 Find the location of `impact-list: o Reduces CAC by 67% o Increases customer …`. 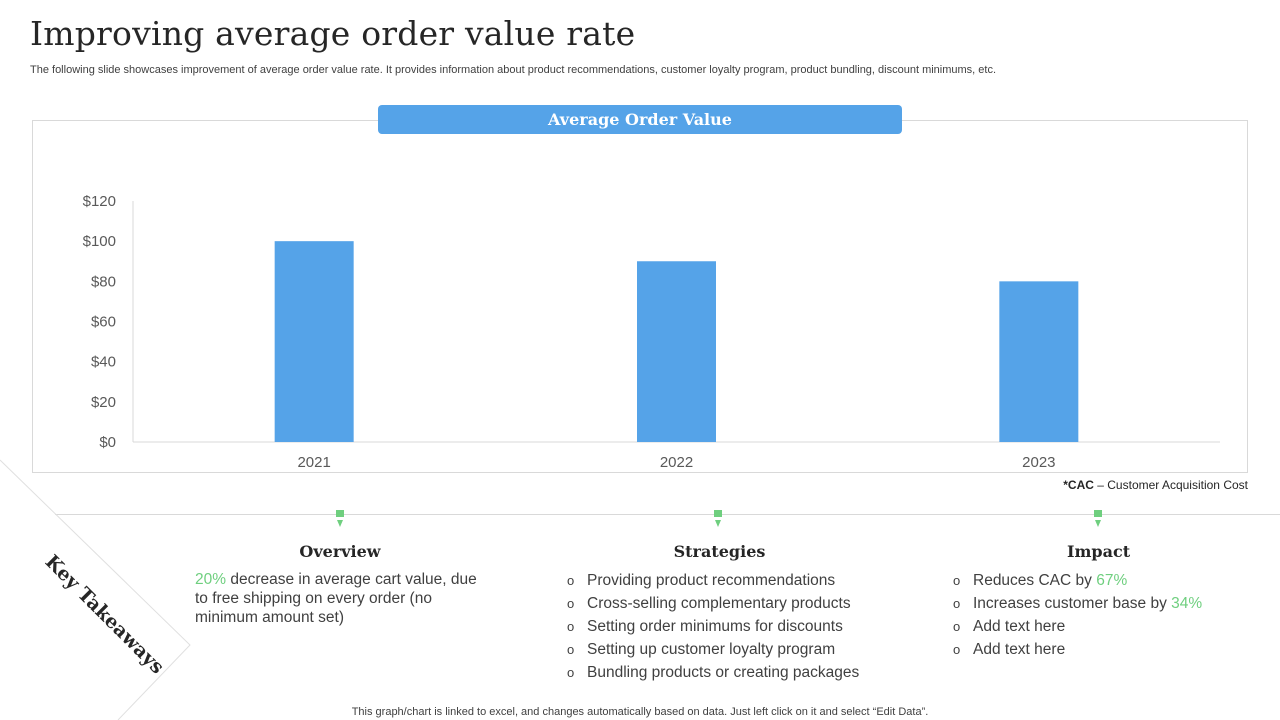

impact-list: o Reduces CAC by 67% o Increases customer … is located at coordinates (1098, 615).